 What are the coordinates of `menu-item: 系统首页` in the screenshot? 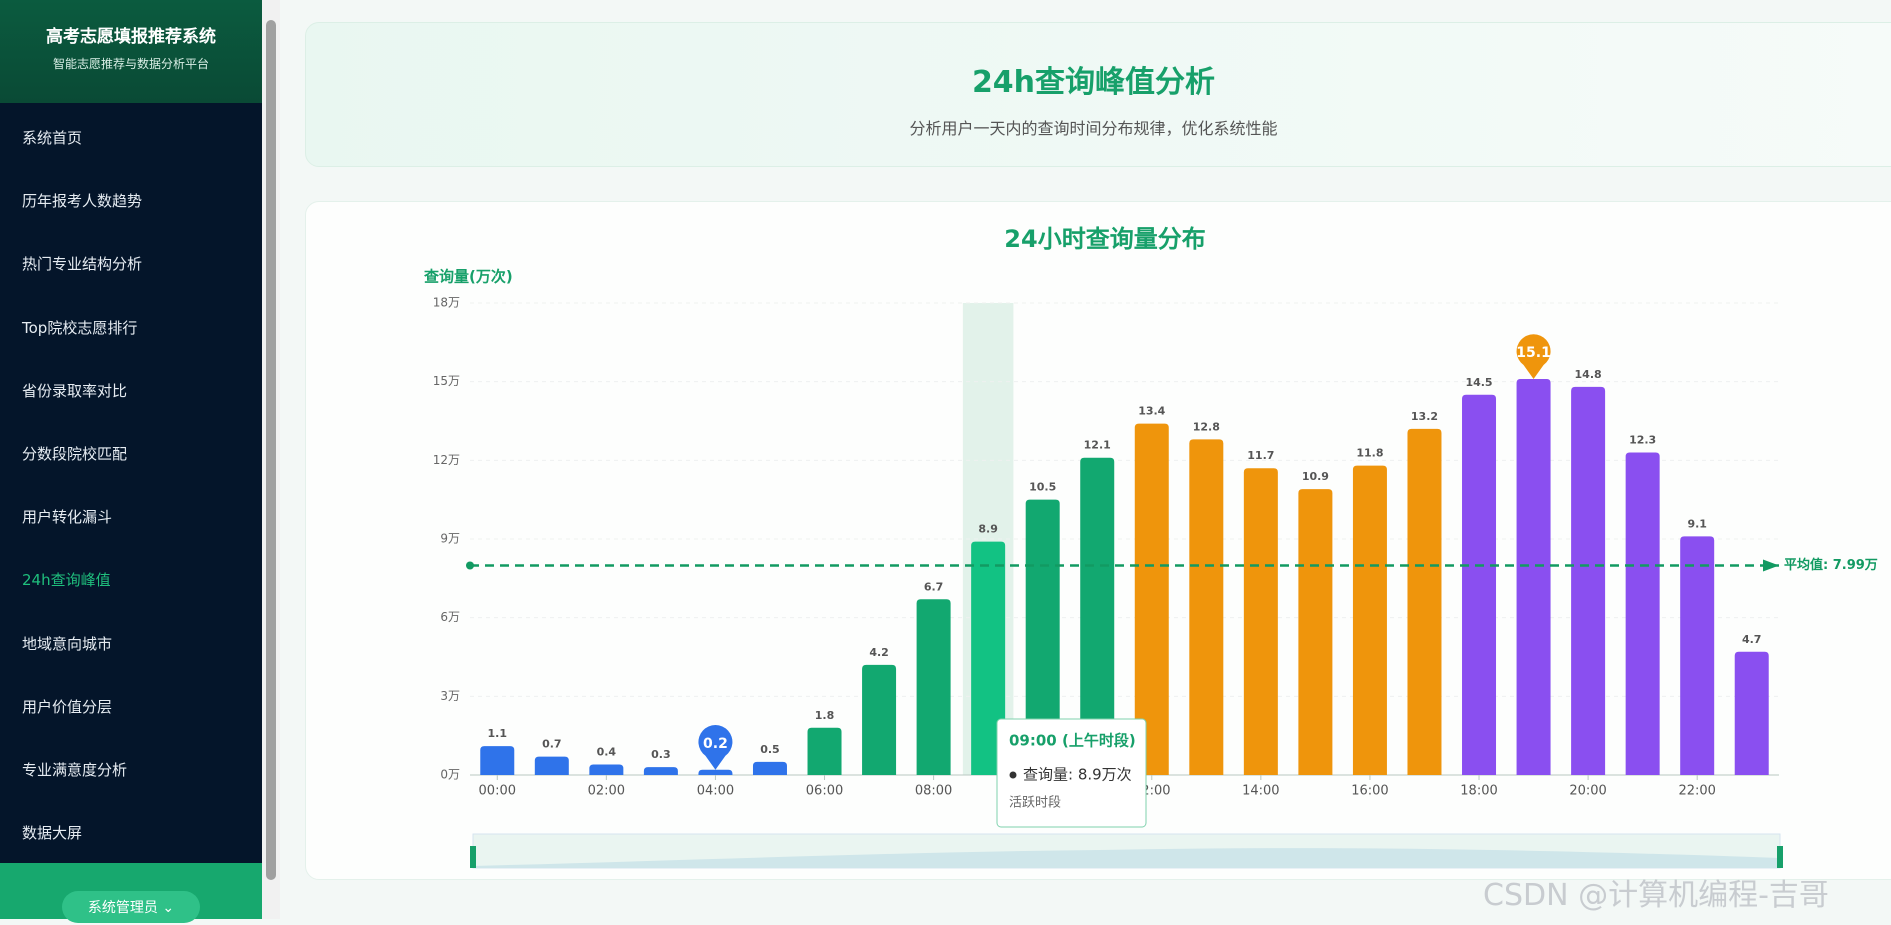 It's located at (52, 138).